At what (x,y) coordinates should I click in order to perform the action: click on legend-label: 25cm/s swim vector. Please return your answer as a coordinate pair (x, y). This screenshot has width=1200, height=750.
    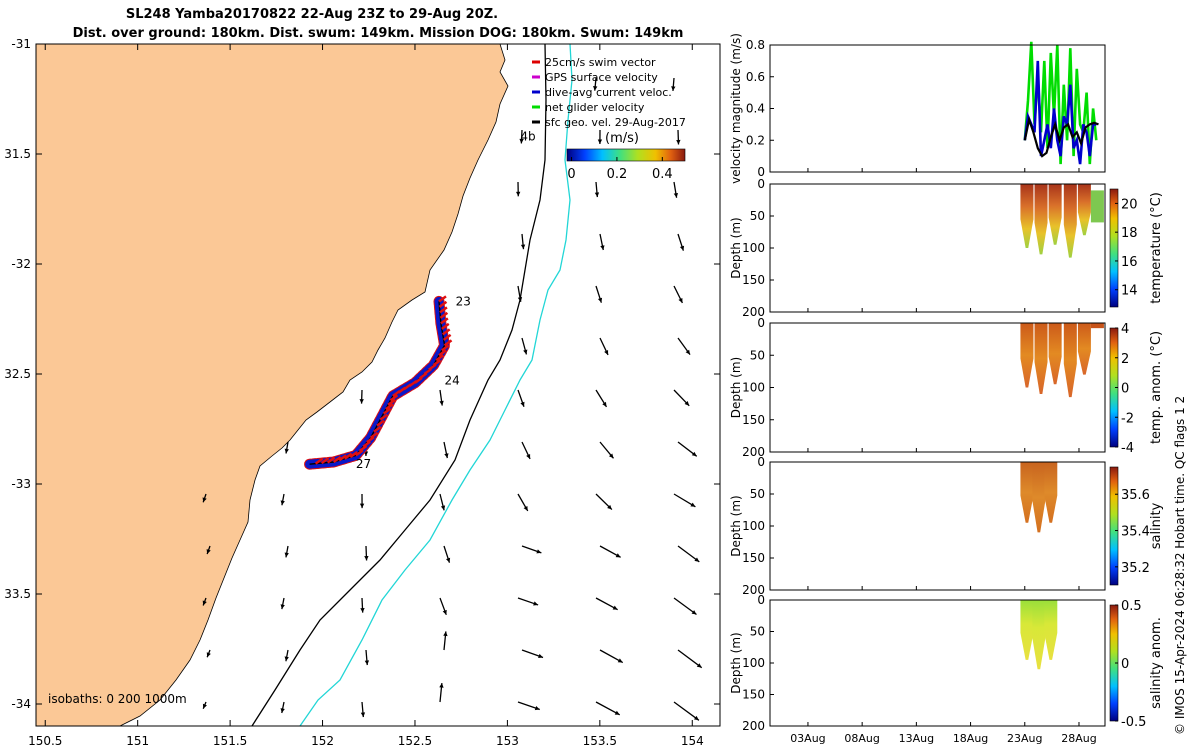
    Looking at the image, I should click on (600, 62).